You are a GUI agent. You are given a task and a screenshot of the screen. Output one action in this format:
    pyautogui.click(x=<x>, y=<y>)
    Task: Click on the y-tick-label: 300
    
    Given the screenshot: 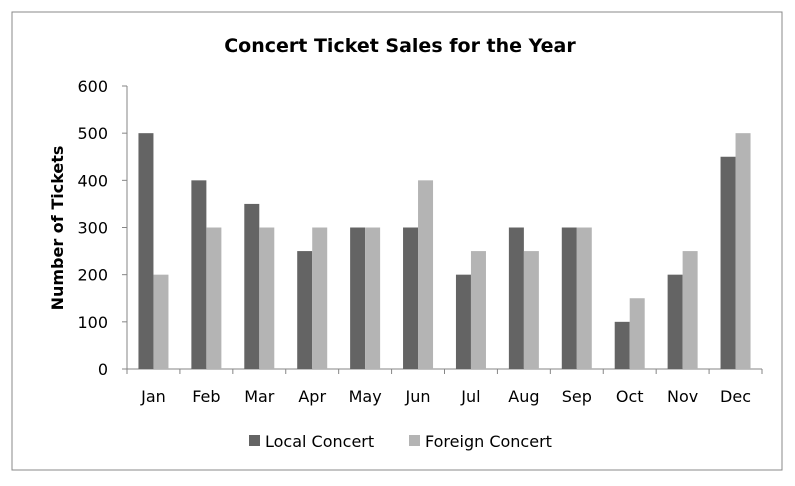 What is the action you would take?
    pyautogui.click(x=92, y=228)
    